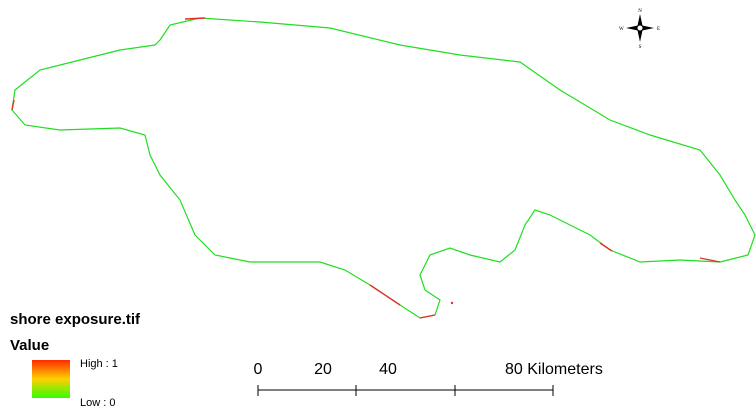 The image size is (756, 413). Describe the element at coordinates (554, 369) in the screenshot. I see `scale-label: 80 Kilometers` at that location.